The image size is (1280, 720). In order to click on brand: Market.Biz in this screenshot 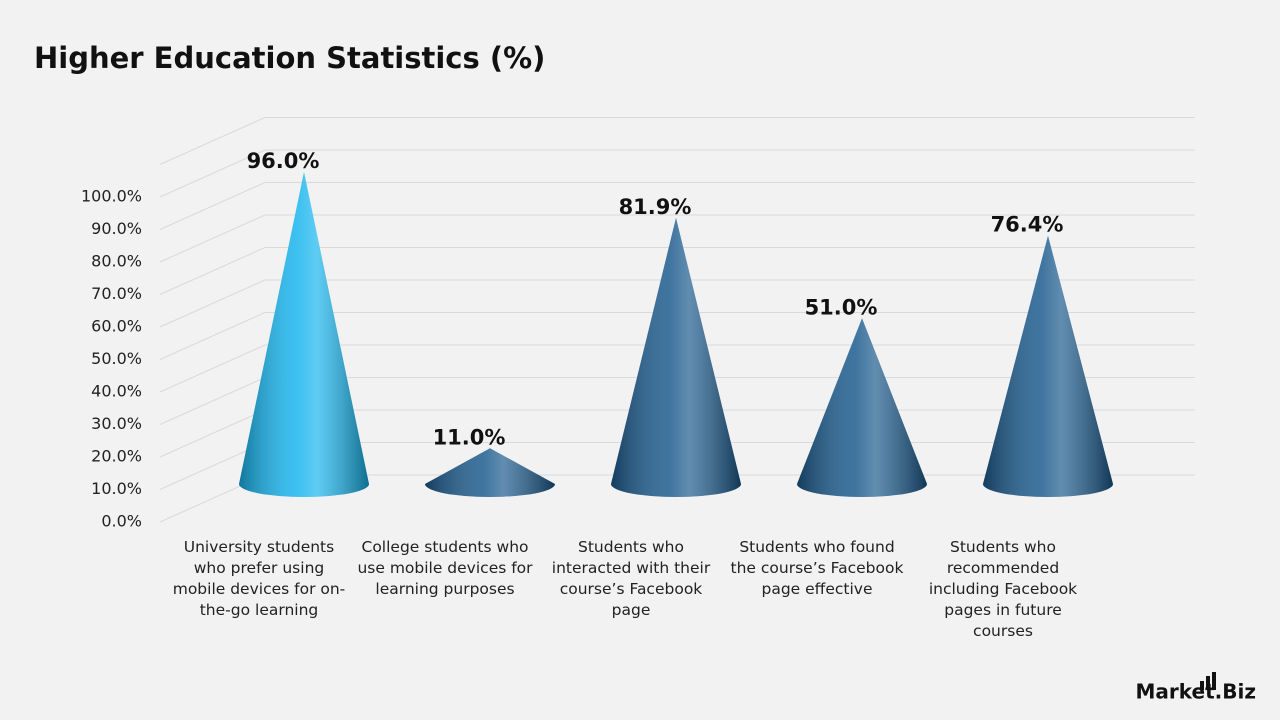, I will do `click(1196, 692)`.